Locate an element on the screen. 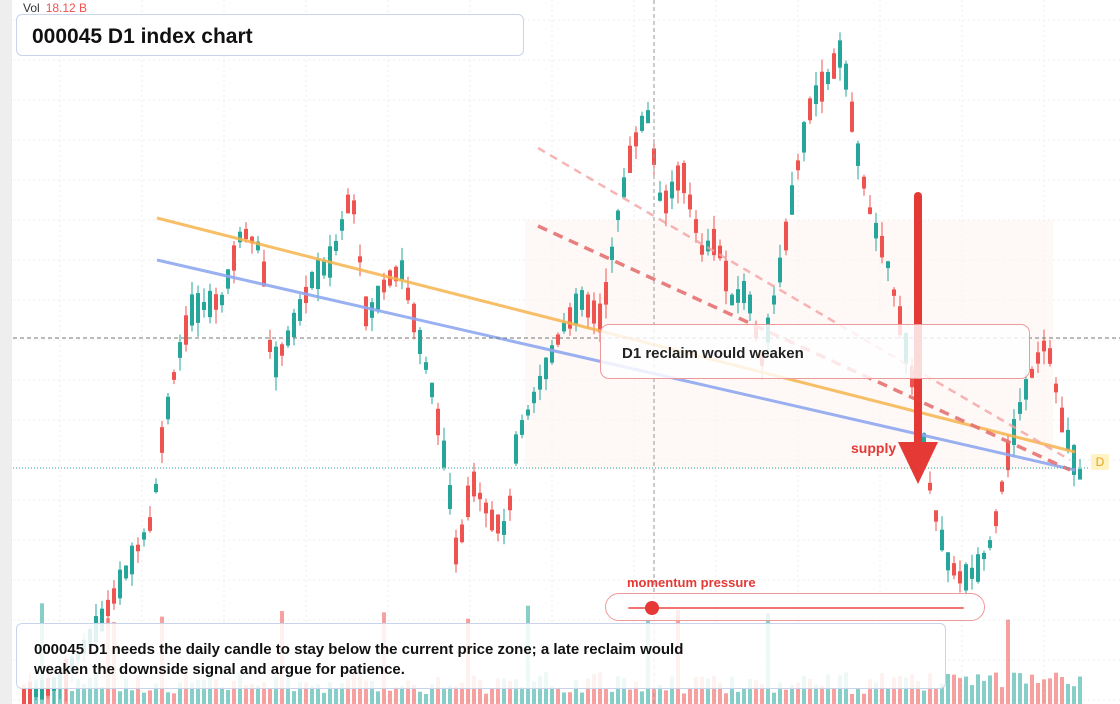  momentum-meter is located at coordinates (795, 607).